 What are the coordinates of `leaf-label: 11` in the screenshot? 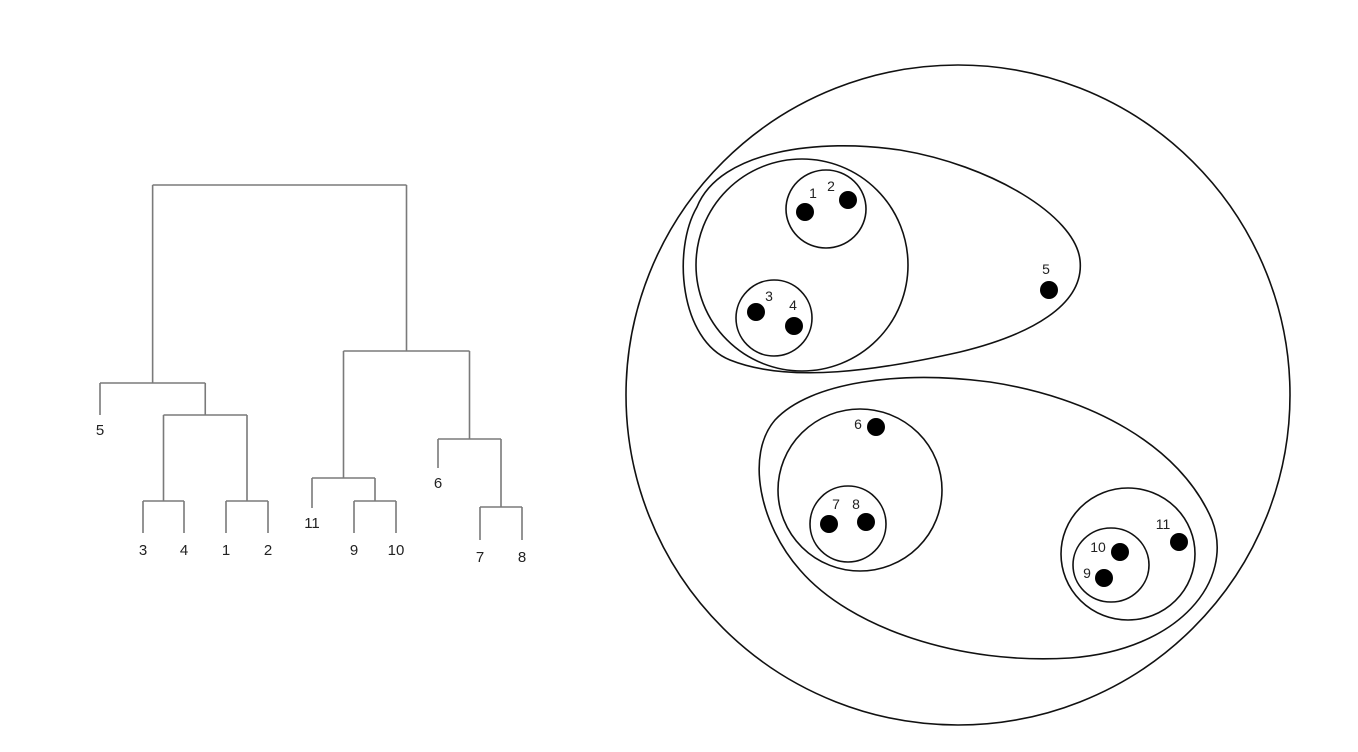 It's located at (312, 523).